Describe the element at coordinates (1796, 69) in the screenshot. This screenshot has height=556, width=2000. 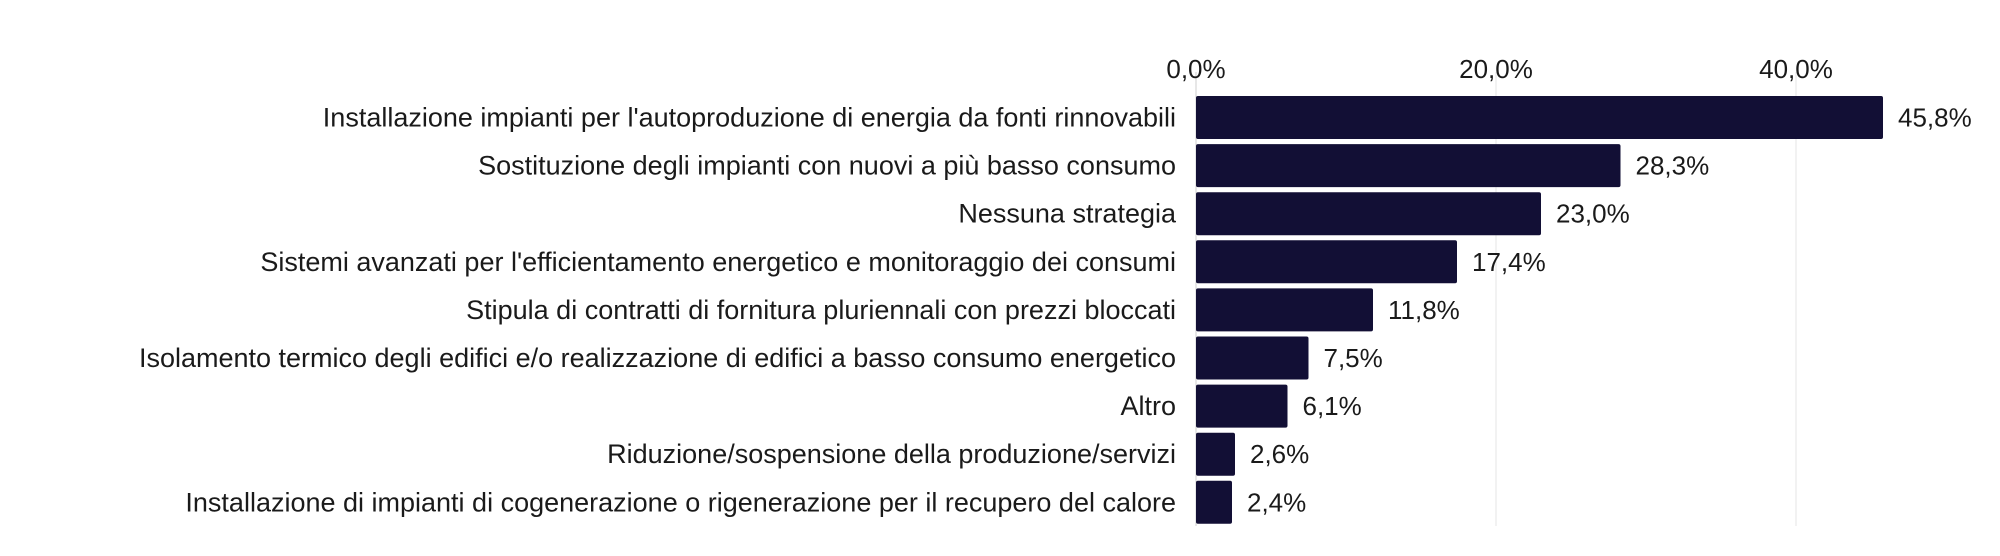
I see `x-tick-label: 40,0%` at that location.